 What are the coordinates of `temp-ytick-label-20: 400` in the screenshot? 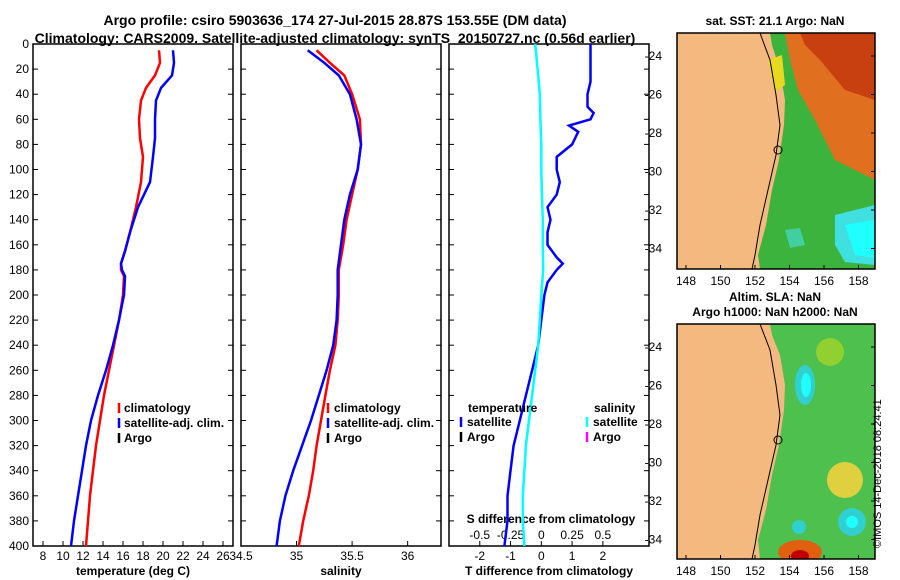 It's located at (19, 546).